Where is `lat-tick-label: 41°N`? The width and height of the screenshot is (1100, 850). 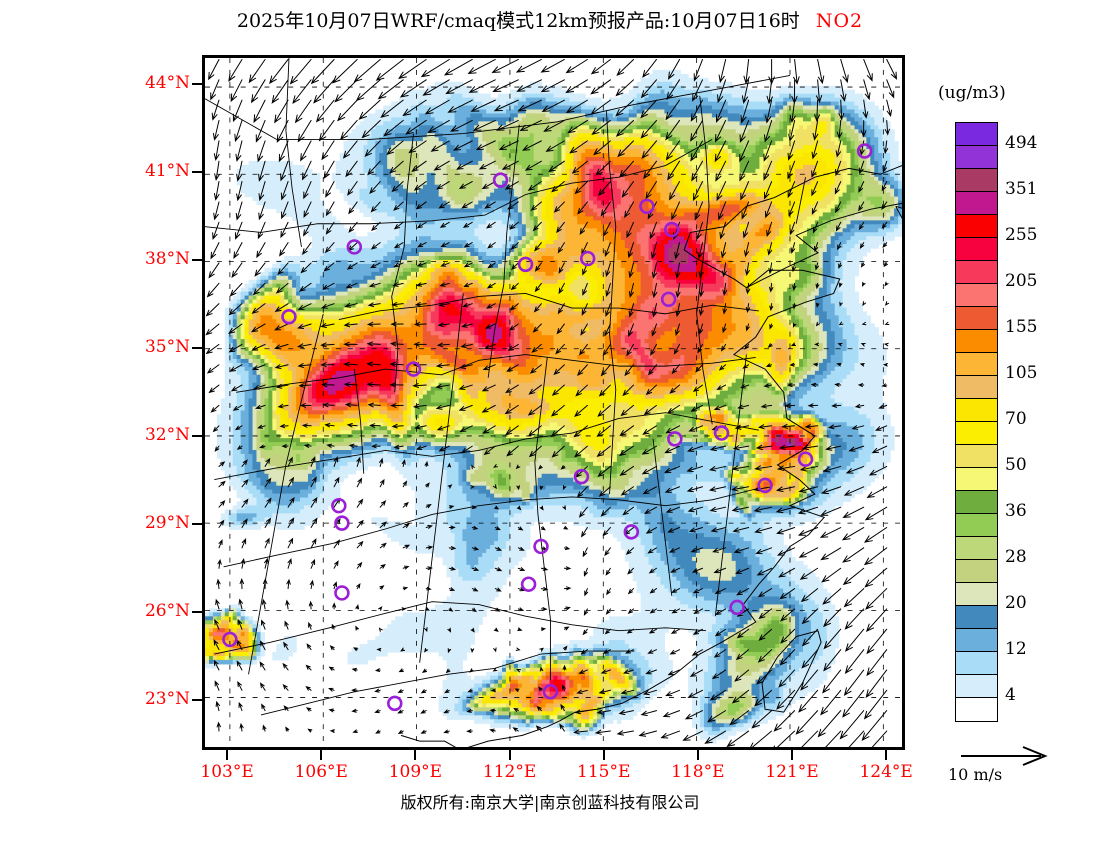 lat-tick-label: 41°N is located at coordinates (167, 171).